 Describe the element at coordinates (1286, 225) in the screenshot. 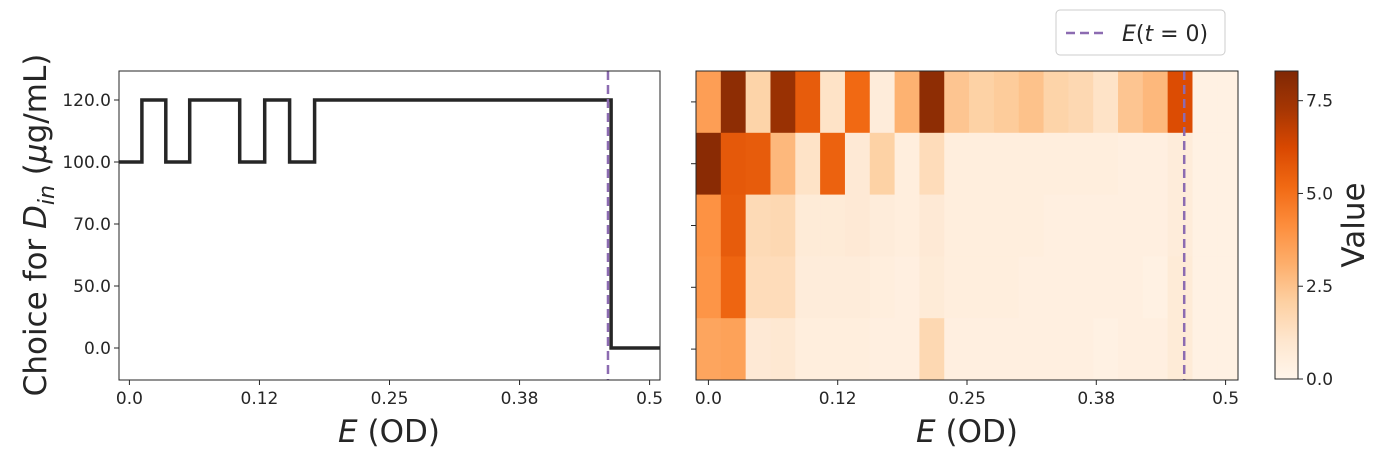

I see `colorbar-gradient` at that location.